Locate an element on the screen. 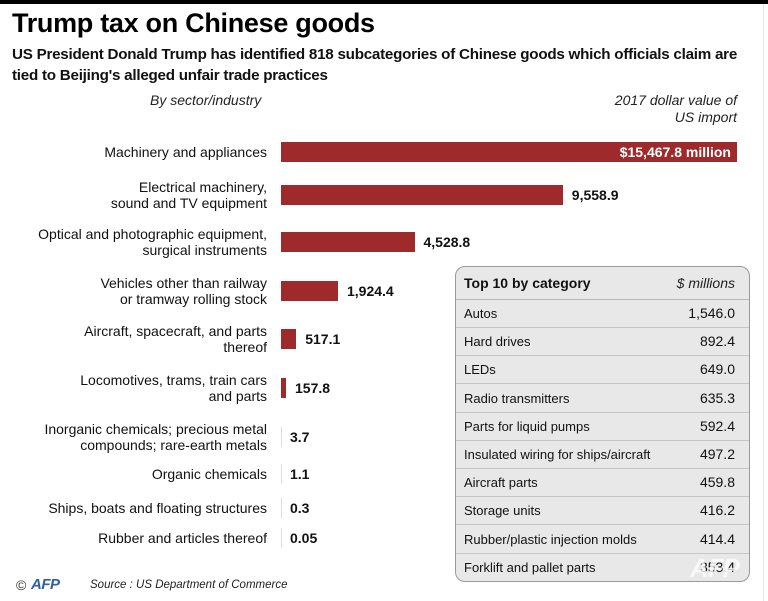  category-label: Organic chemicals is located at coordinates (209, 474).